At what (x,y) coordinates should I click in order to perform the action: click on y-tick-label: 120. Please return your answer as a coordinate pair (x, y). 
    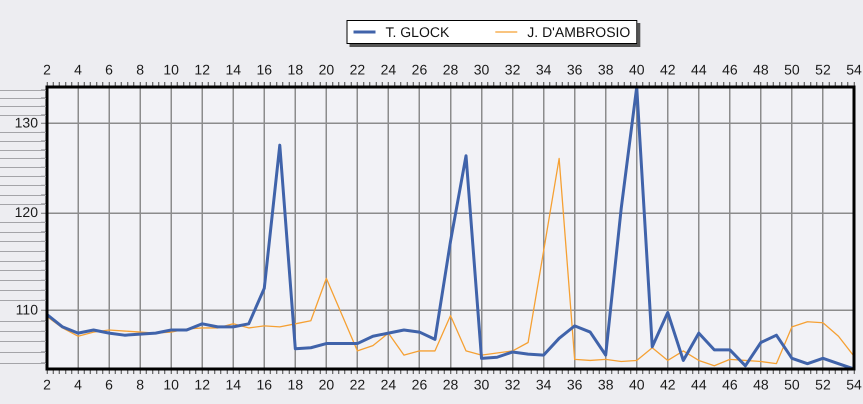
    Looking at the image, I should click on (26, 212).